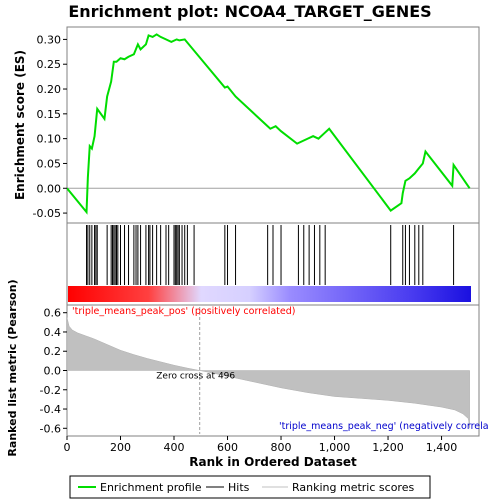 Image resolution: width=500 pixels, height=500 pixels. I want to click on rank-y-label: Ranked list metric (Pearson), so click(12, 367).